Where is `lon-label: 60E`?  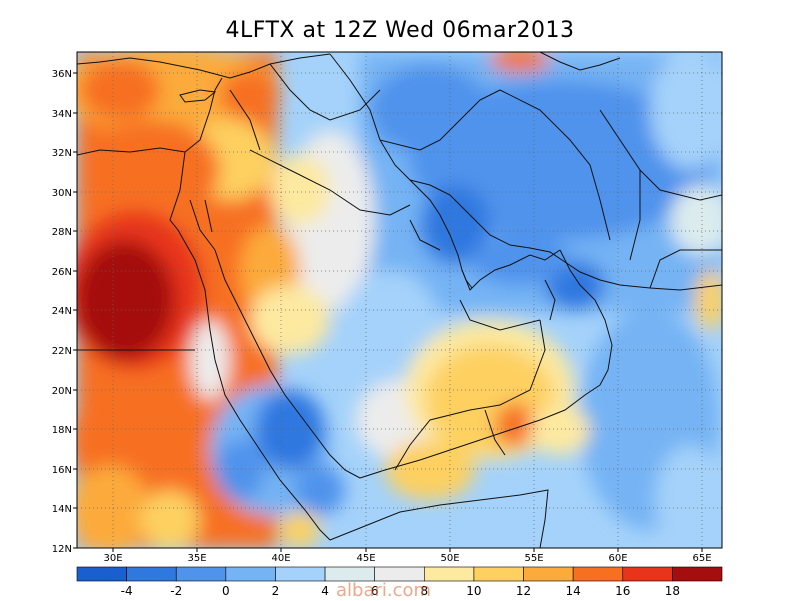 lon-label: 60E is located at coordinates (617, 558).